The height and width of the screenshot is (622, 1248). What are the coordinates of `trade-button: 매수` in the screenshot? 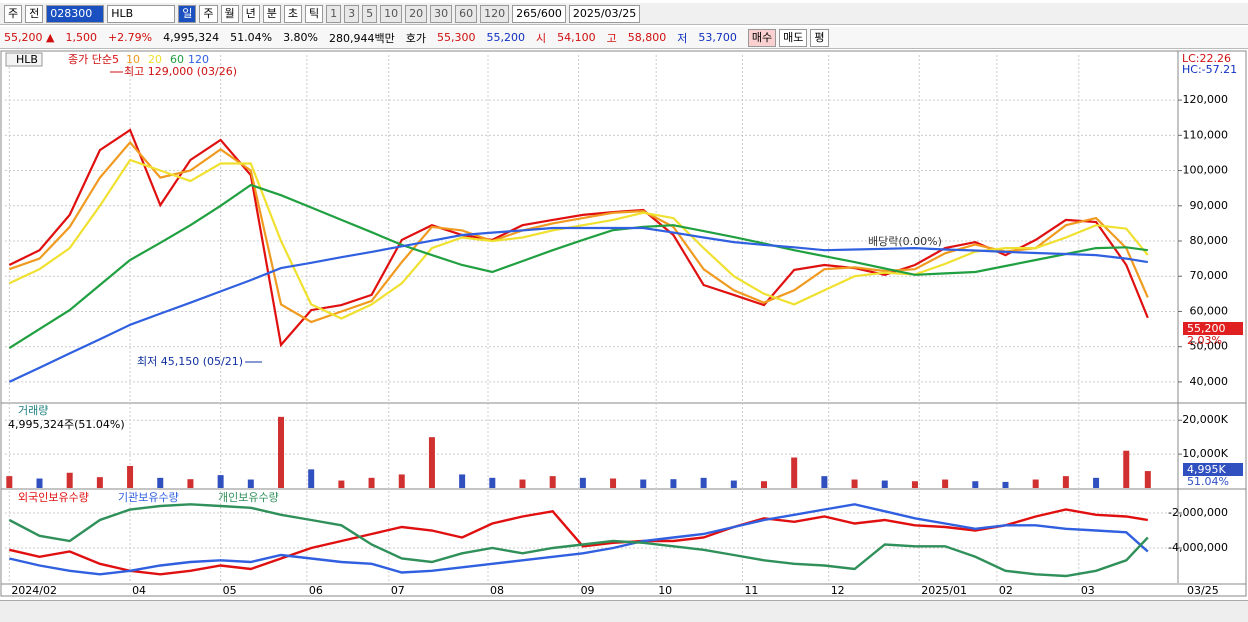 It's located at (762, 37).